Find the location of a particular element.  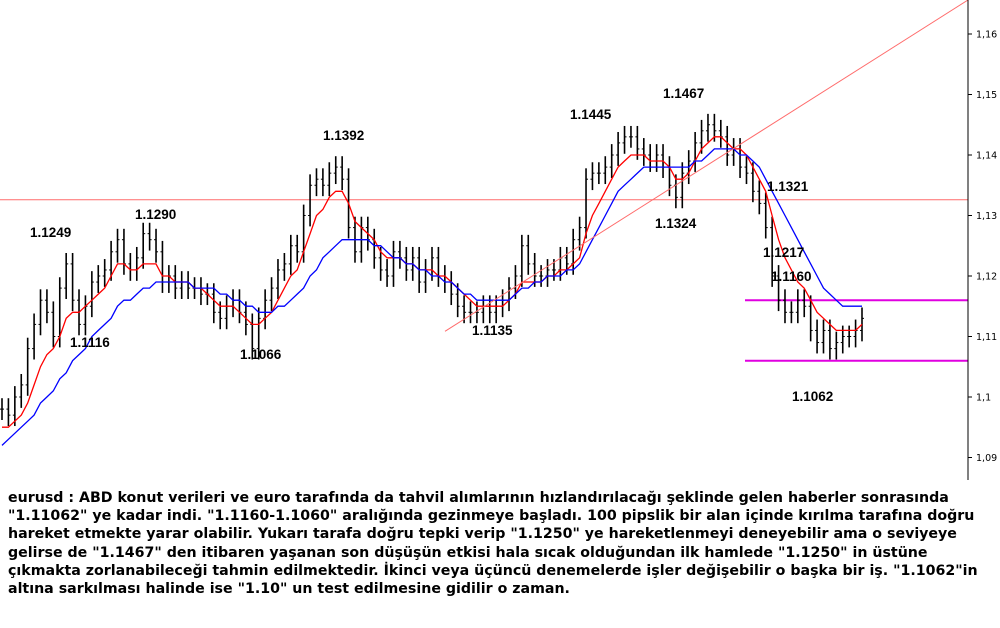

y-tick-label: 1,14 is located at coordinates (986, 156).